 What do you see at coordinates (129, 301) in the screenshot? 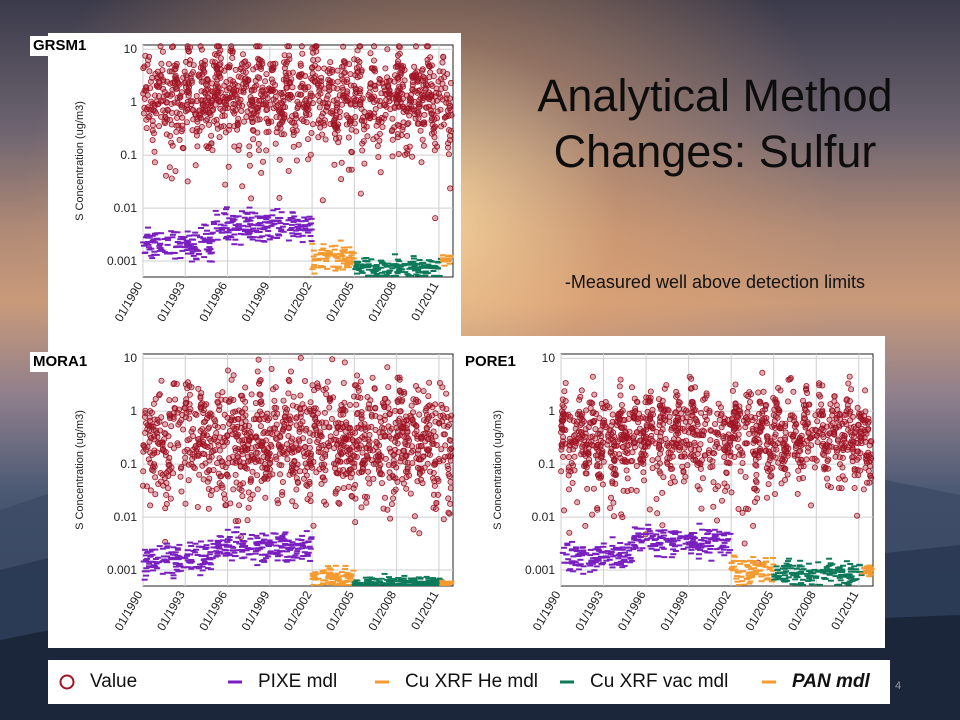
I see `x-tick-label: 01/1990` at bounding box center [129, 301].